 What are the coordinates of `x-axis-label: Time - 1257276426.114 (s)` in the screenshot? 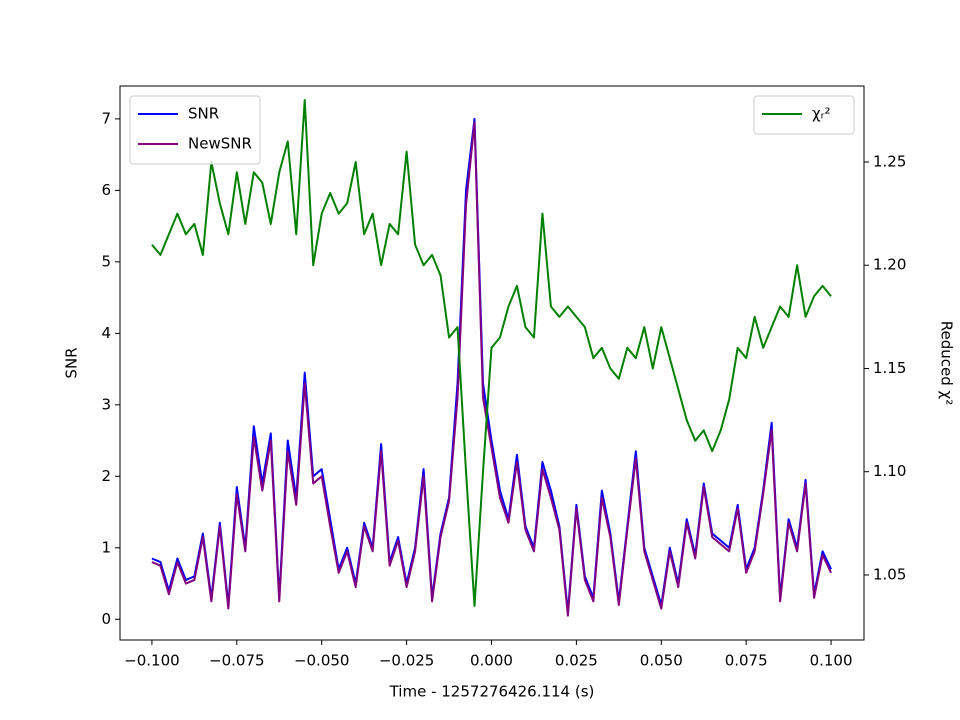 It's located at (492, 692).